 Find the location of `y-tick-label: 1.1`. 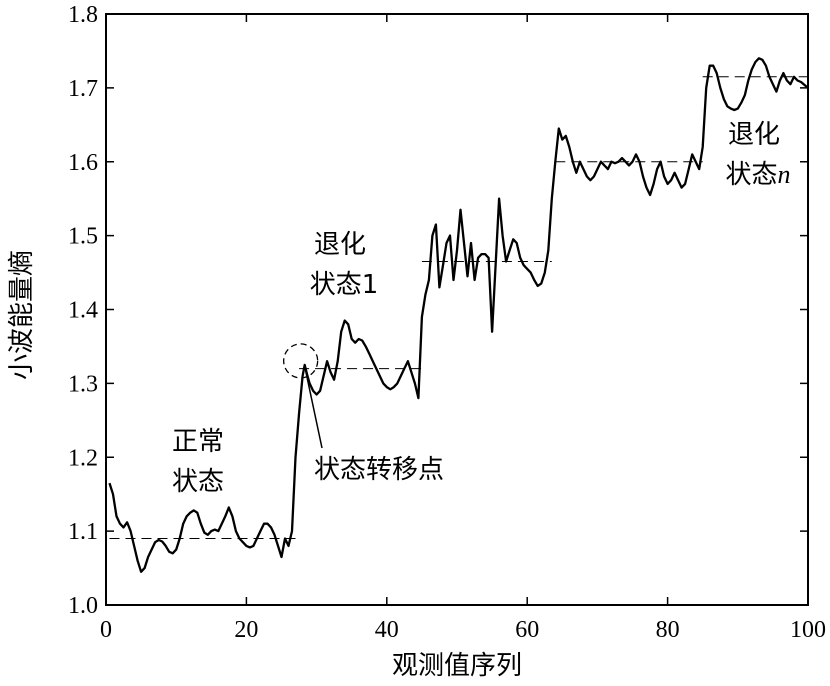

y-tick-label: 1.1 is located at coordinates (83, 532).